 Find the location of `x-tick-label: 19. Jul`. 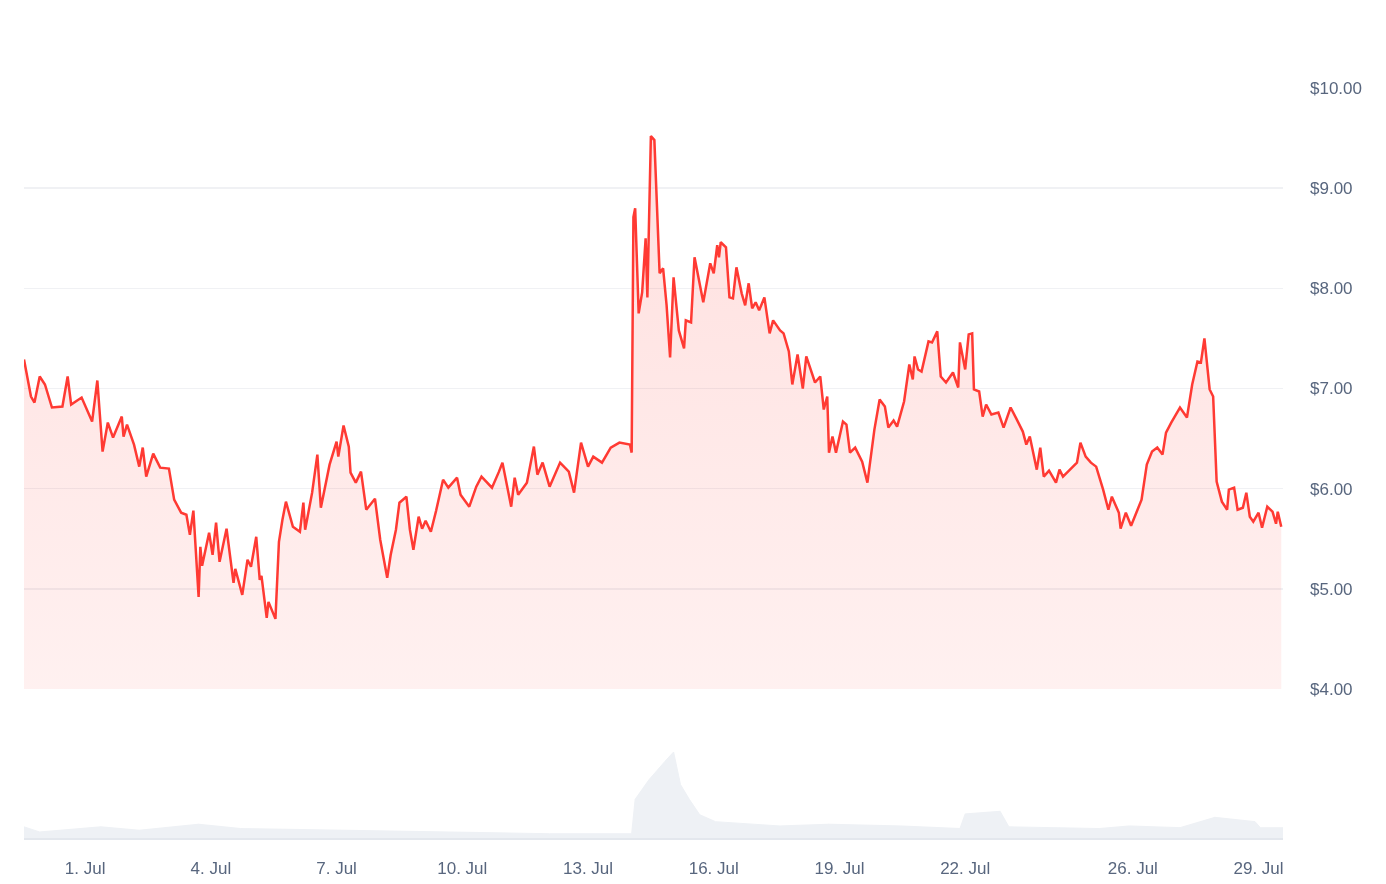

x-tick-label: 19. Jul is located at coordinates (839, 868).